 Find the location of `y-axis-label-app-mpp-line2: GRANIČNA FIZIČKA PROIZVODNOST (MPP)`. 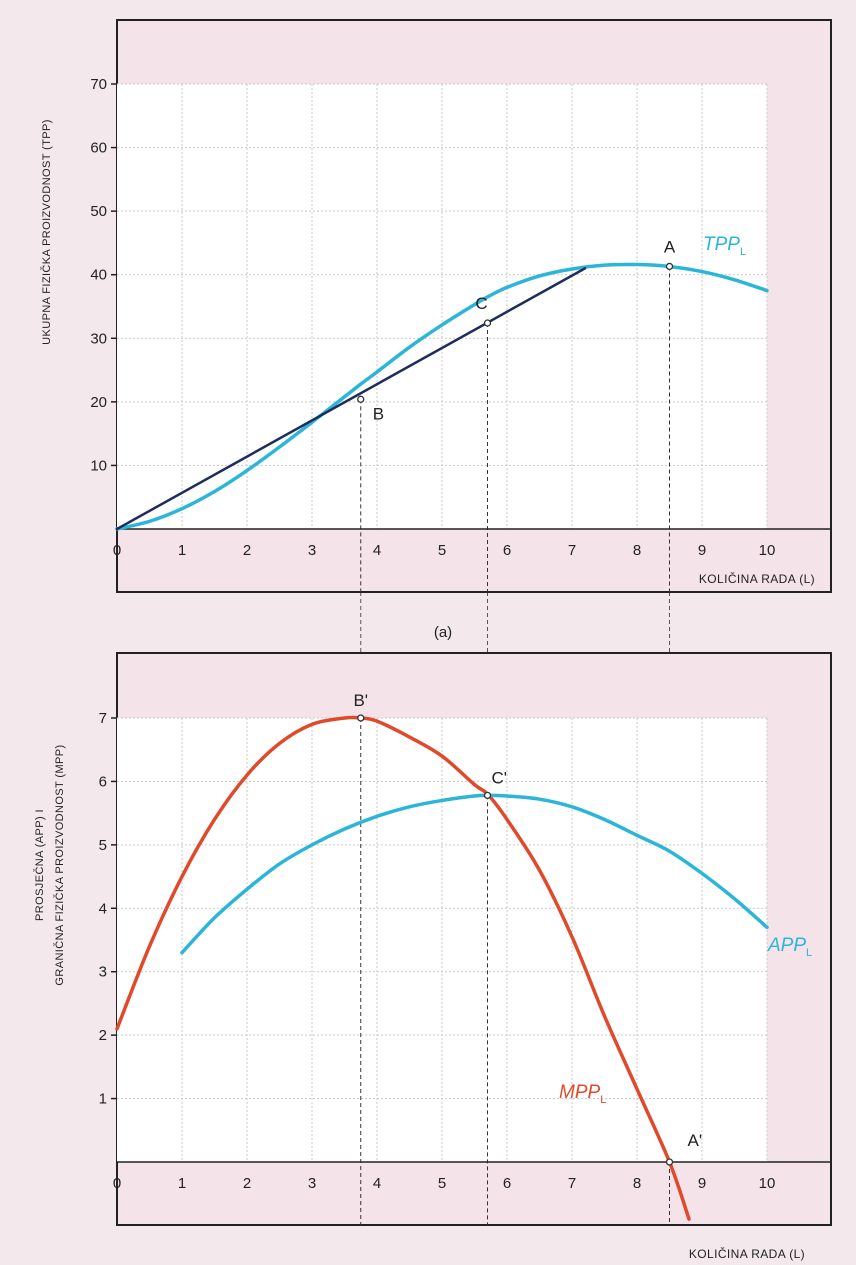

y-axis-label-app-mpp-line2: GRANIČNA FIZIČKA PROIZVODNOST (MPP) is located at coordinates (59, 864).